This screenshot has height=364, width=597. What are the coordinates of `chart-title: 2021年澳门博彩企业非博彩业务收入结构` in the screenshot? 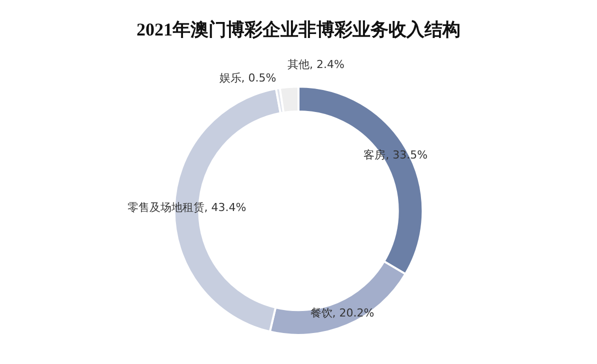 It's located at (298, 29).